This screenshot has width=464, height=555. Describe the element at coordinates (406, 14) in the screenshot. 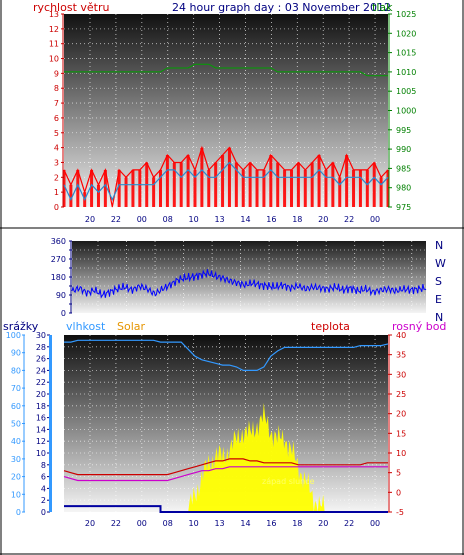

I see `pressure-tick-label: 1025` at that location.